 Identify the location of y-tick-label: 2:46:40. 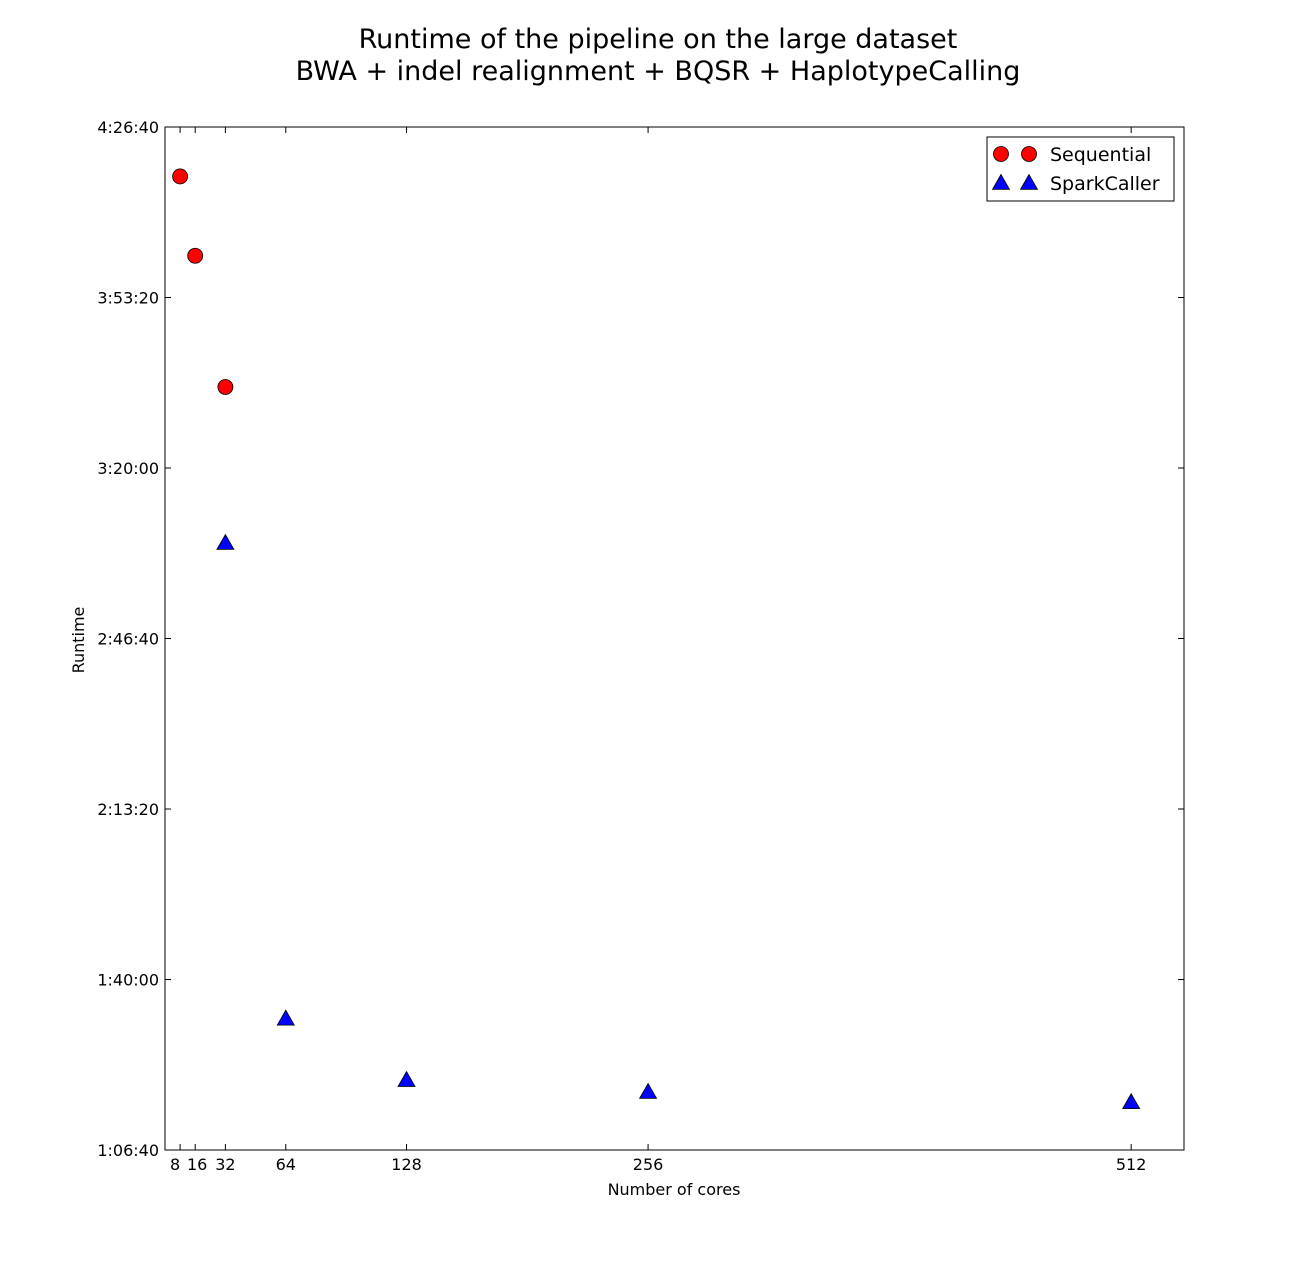
(128, 639).